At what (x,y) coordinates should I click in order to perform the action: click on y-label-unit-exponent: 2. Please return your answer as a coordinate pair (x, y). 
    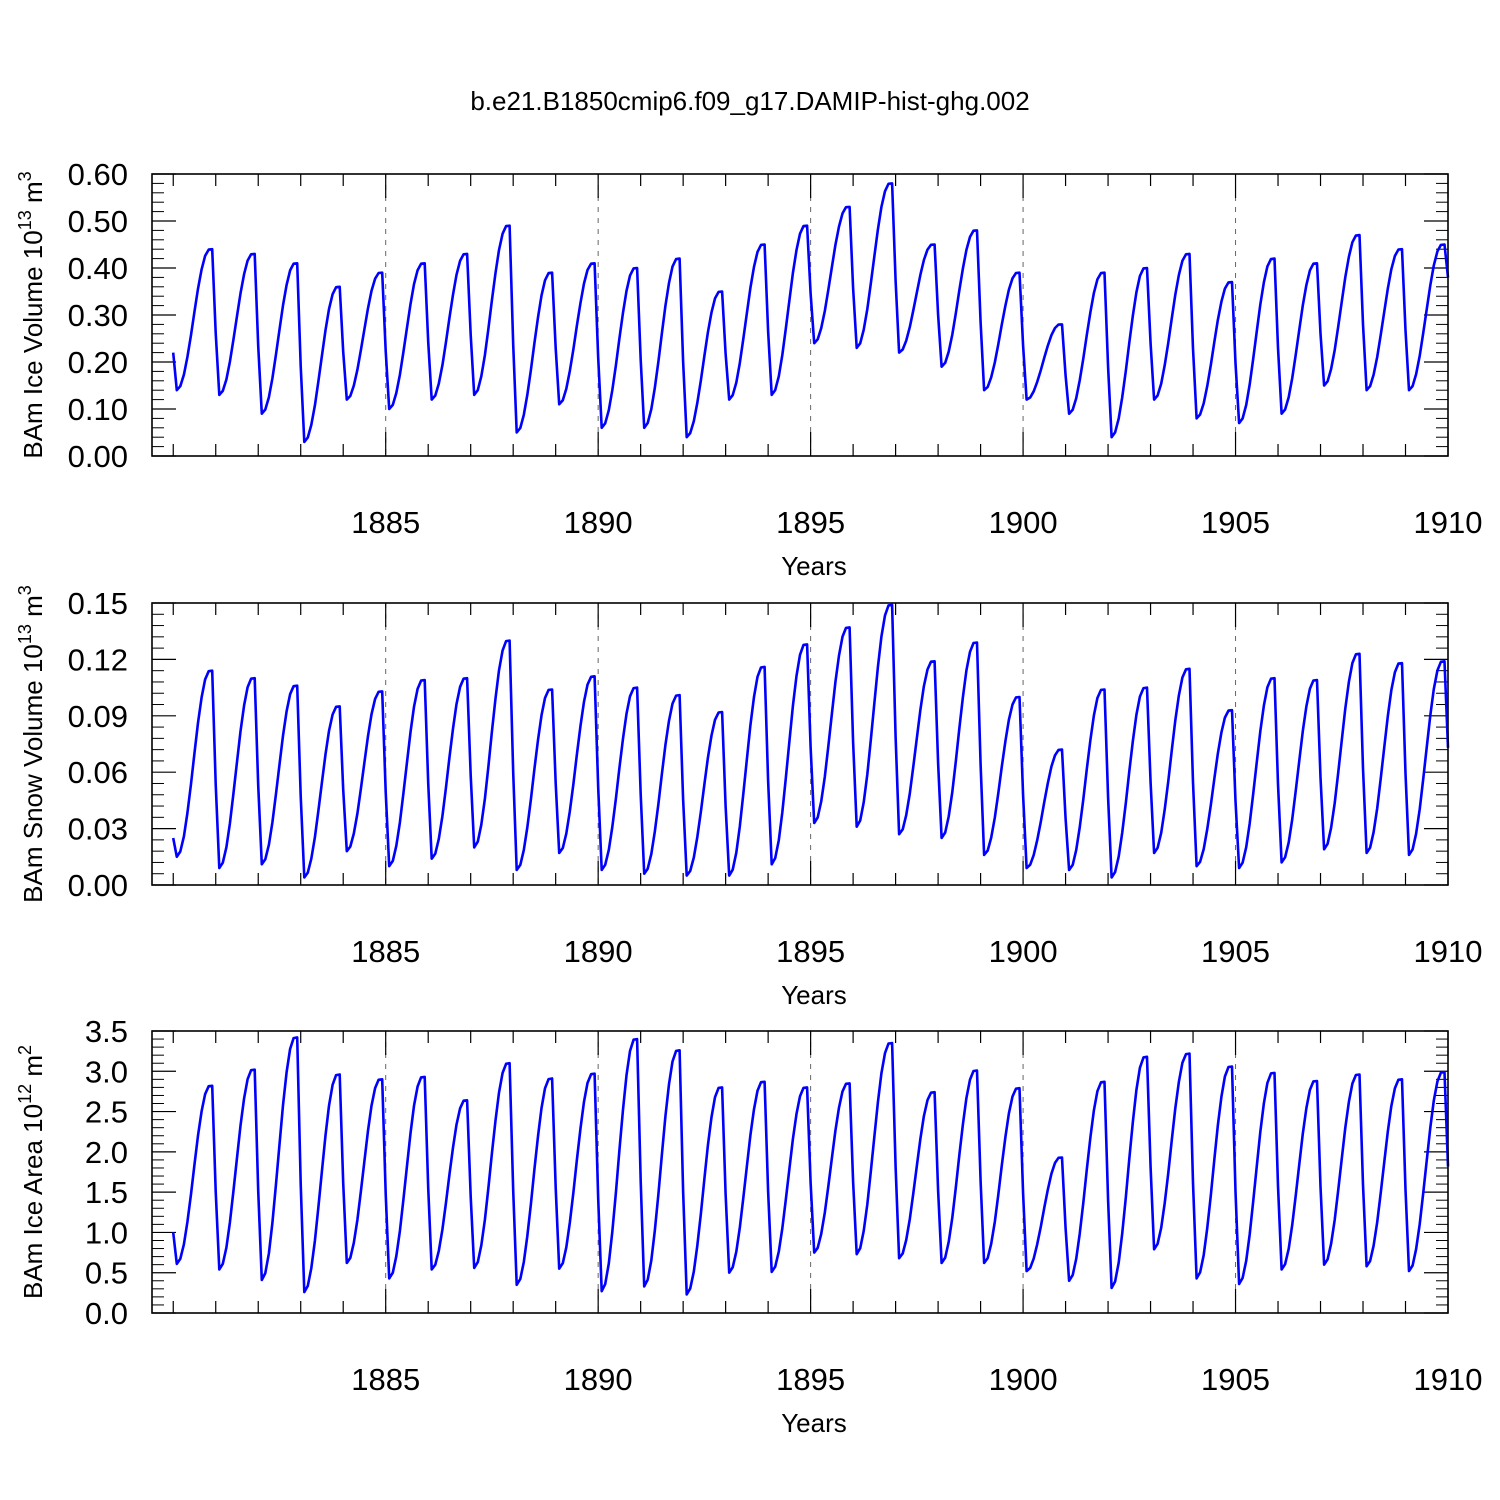
    Looking at the image, I should click on (25, 1050).